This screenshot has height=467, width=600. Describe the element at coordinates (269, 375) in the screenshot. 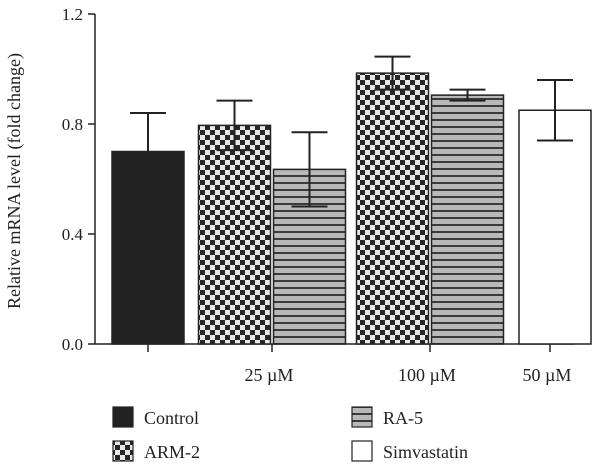

I see `x-group-label: 25 µM` at that location.